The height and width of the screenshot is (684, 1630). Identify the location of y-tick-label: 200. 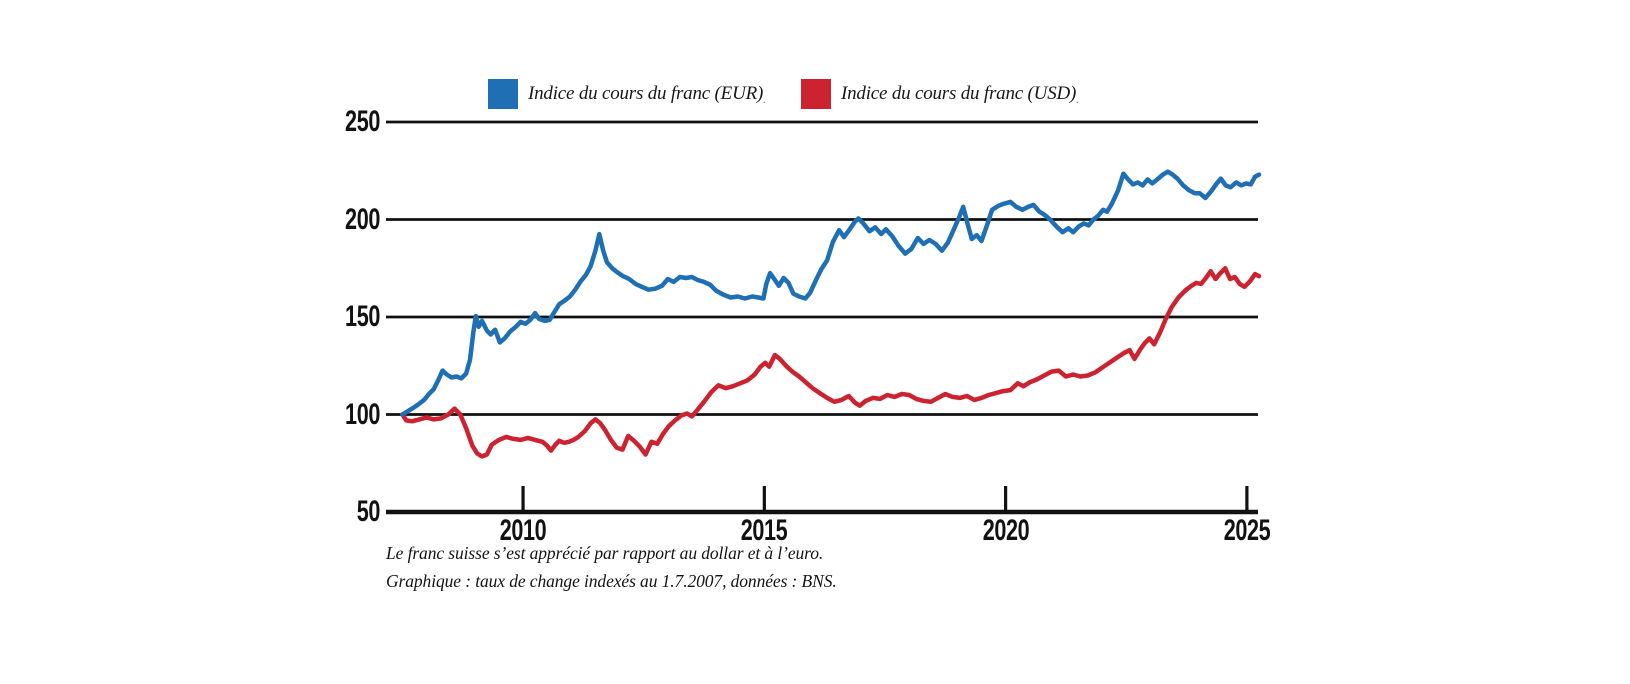
(362, 219).